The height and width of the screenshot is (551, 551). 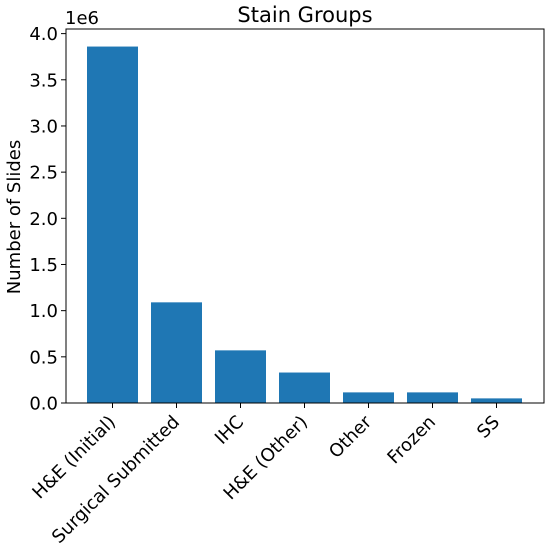 I want to click on y-tick-label-7: 3.5, so click(x=43, y=80).